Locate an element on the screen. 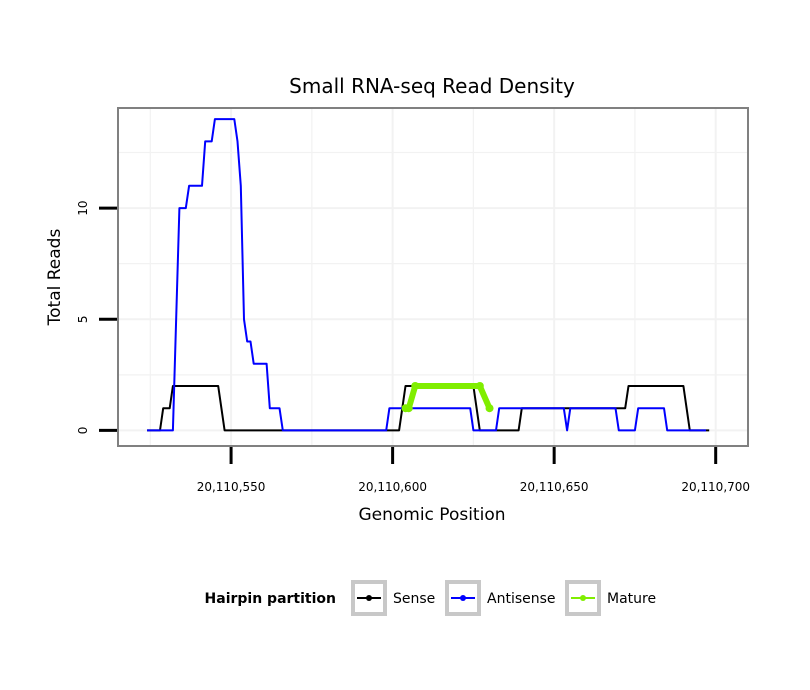 Image resolution: width=810 pixels, height=690 pixels. legend-title: Hairpin partition is located at coordinates (270, 599).